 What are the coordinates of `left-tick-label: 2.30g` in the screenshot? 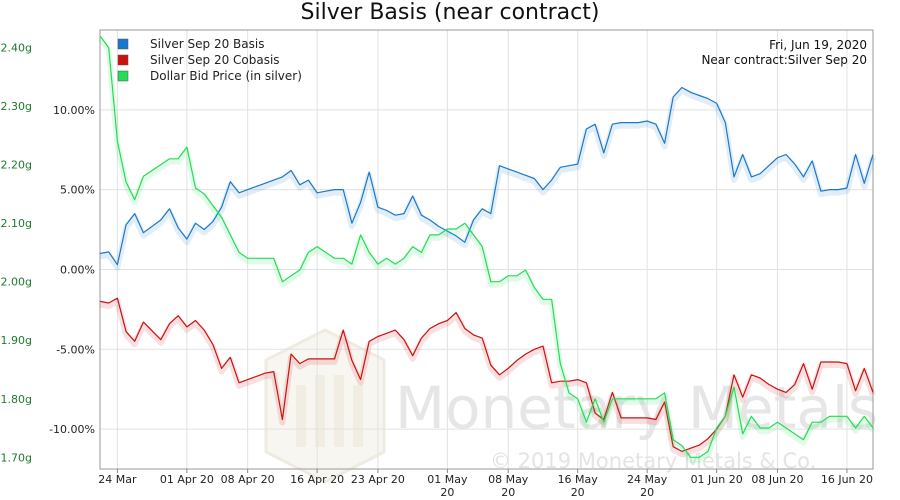 It's located at (16, 106).